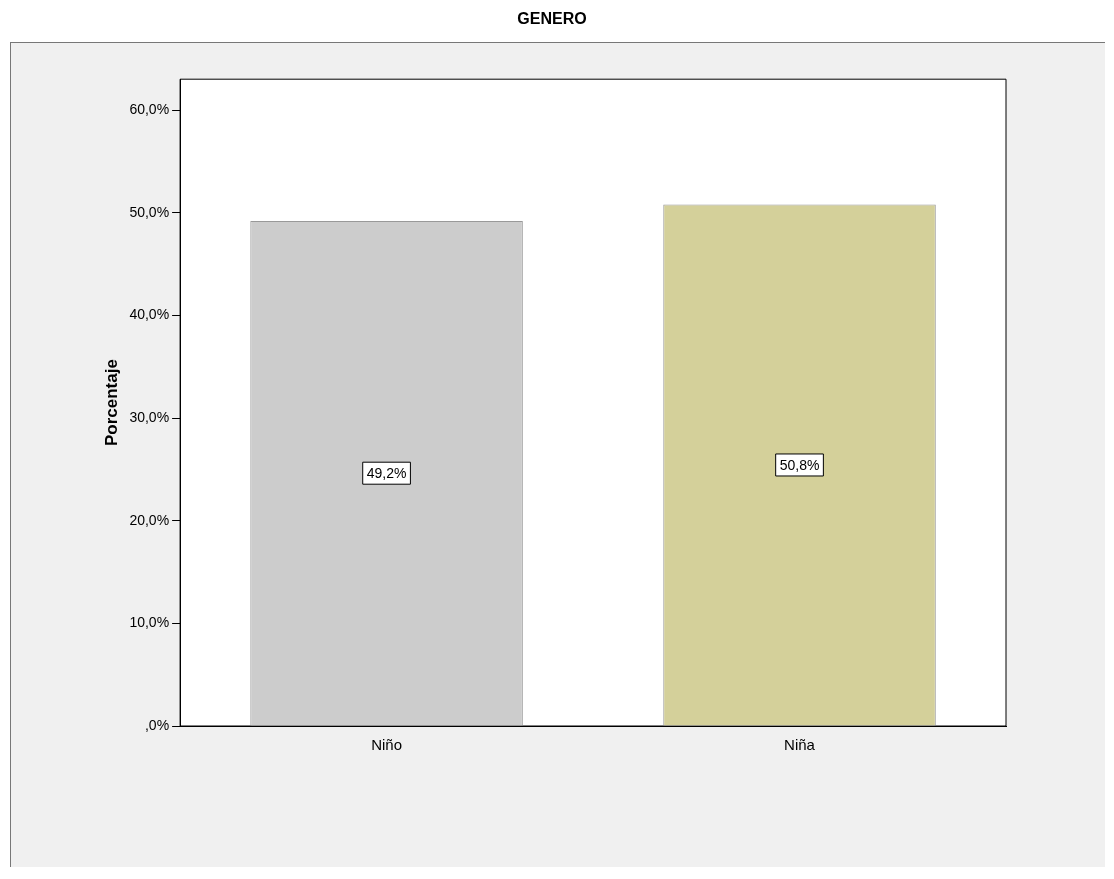 This screenshot has width=1114, height=879. What do you see at coordinates (149, 211) in the screenshot?
I see `y-tick-label: 50,0%` at bounding box center [149, 211].